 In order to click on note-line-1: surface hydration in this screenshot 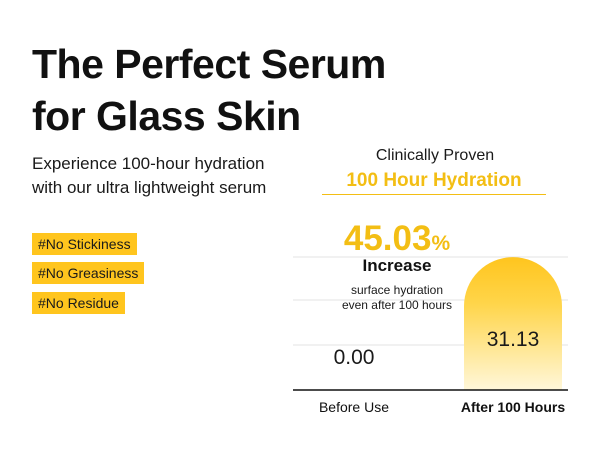, I will do `click(397, 290)`.